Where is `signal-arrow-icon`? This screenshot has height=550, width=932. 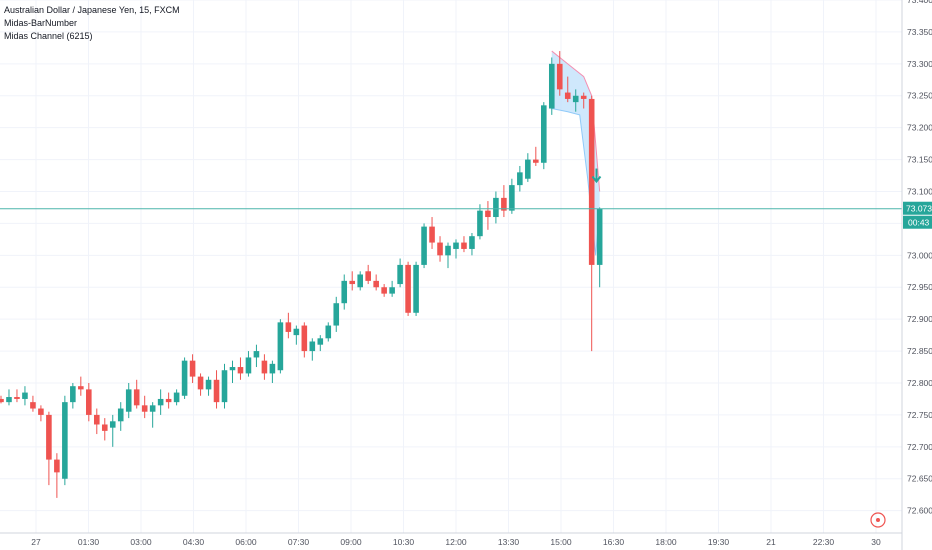 signal-arrow-icon is located at coordinates (596, 176).